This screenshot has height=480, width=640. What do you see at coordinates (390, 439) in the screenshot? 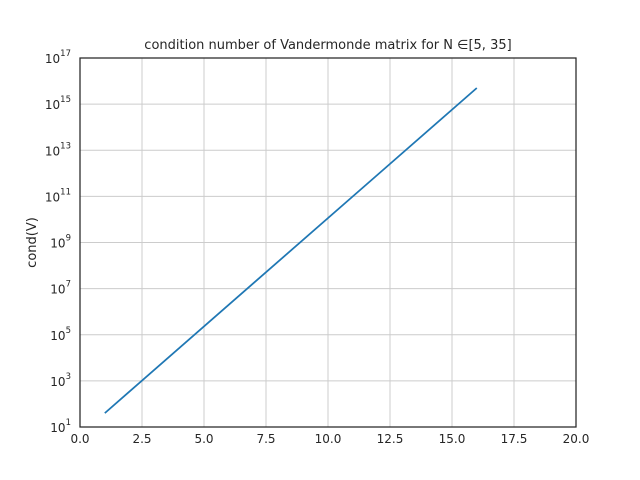
I see `x-tick-label: 12.5` at bounding box center [390, 439].